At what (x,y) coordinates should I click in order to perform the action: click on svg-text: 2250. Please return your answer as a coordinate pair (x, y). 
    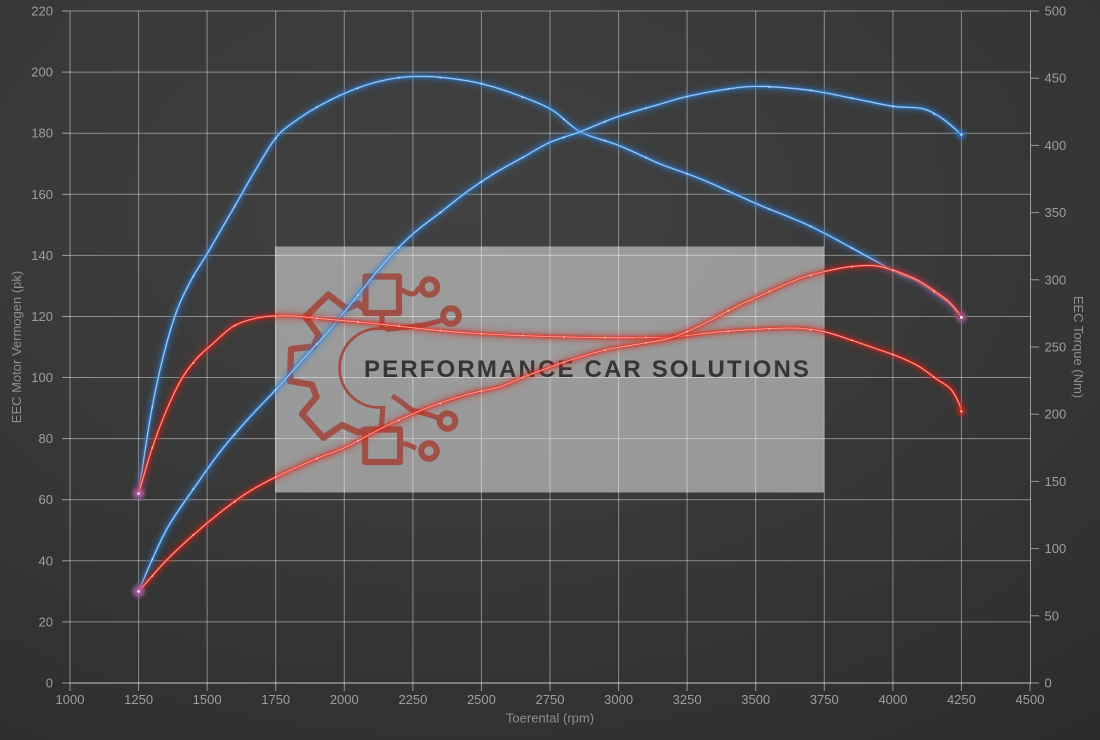
    Looking at the image, I should click on (412, 699).